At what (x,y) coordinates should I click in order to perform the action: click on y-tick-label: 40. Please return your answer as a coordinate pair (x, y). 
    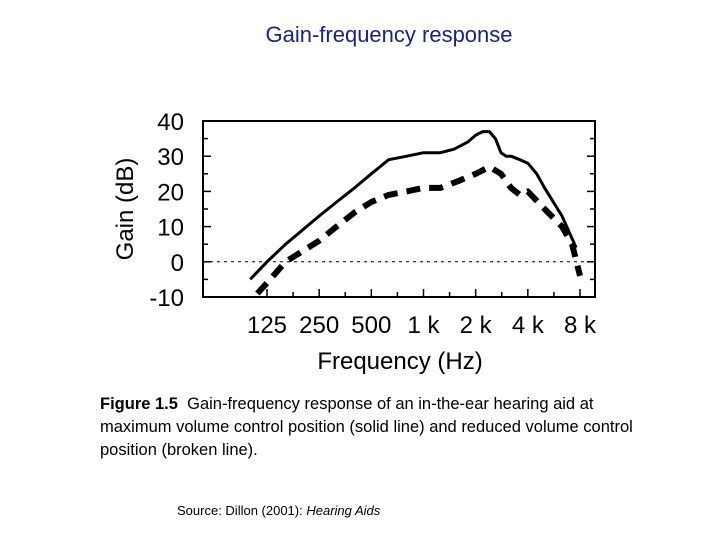
    Looking at the image, I should click on (170, 122).